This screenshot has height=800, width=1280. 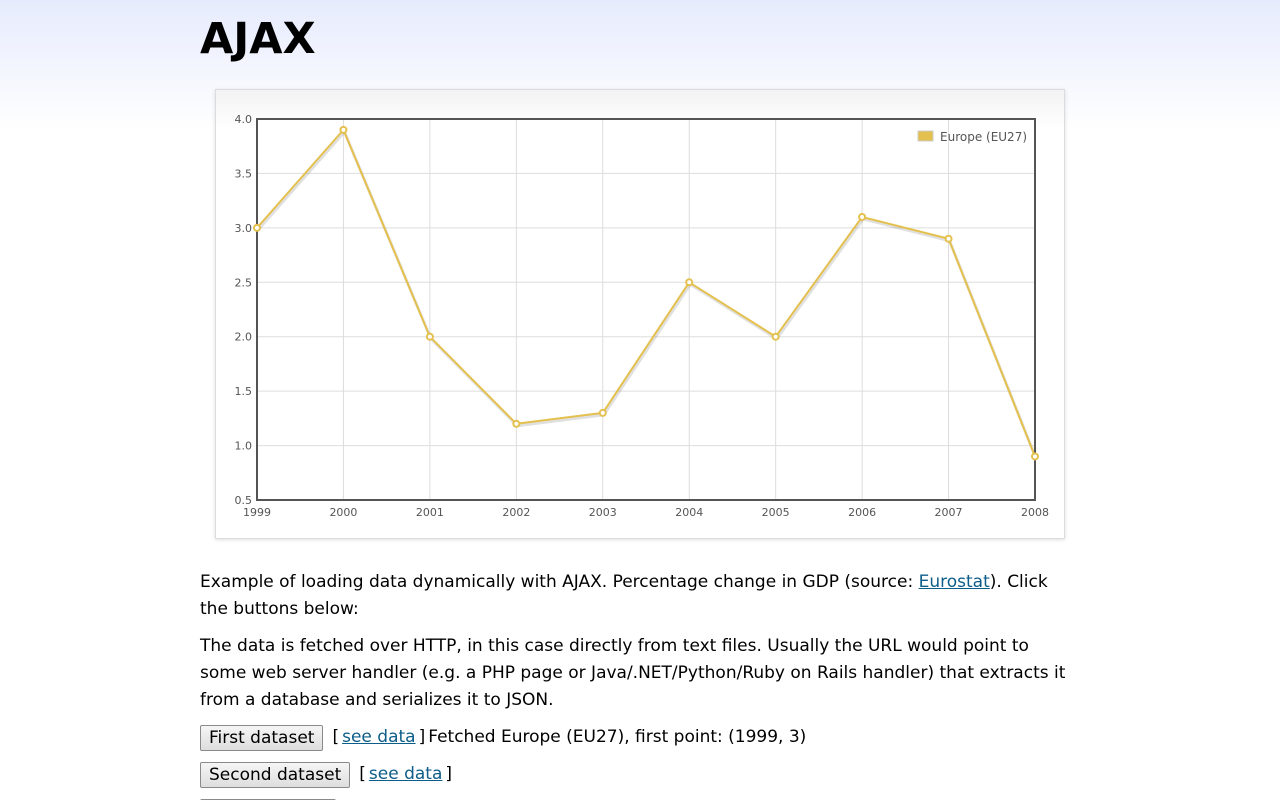 I want to click on x-tick-label: 2005, so click(x=776, y=512).